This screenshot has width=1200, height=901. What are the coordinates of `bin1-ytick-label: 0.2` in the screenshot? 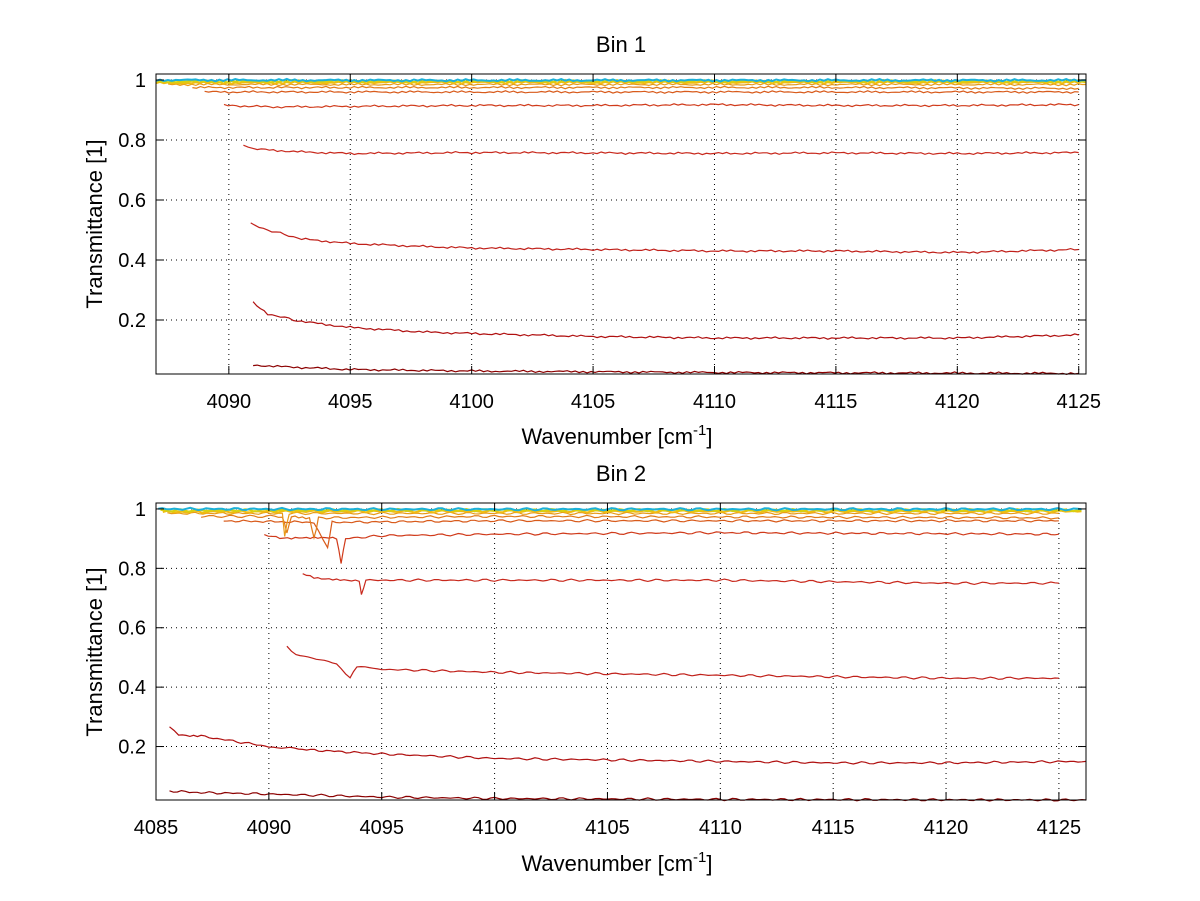 It's located at (132, 321).